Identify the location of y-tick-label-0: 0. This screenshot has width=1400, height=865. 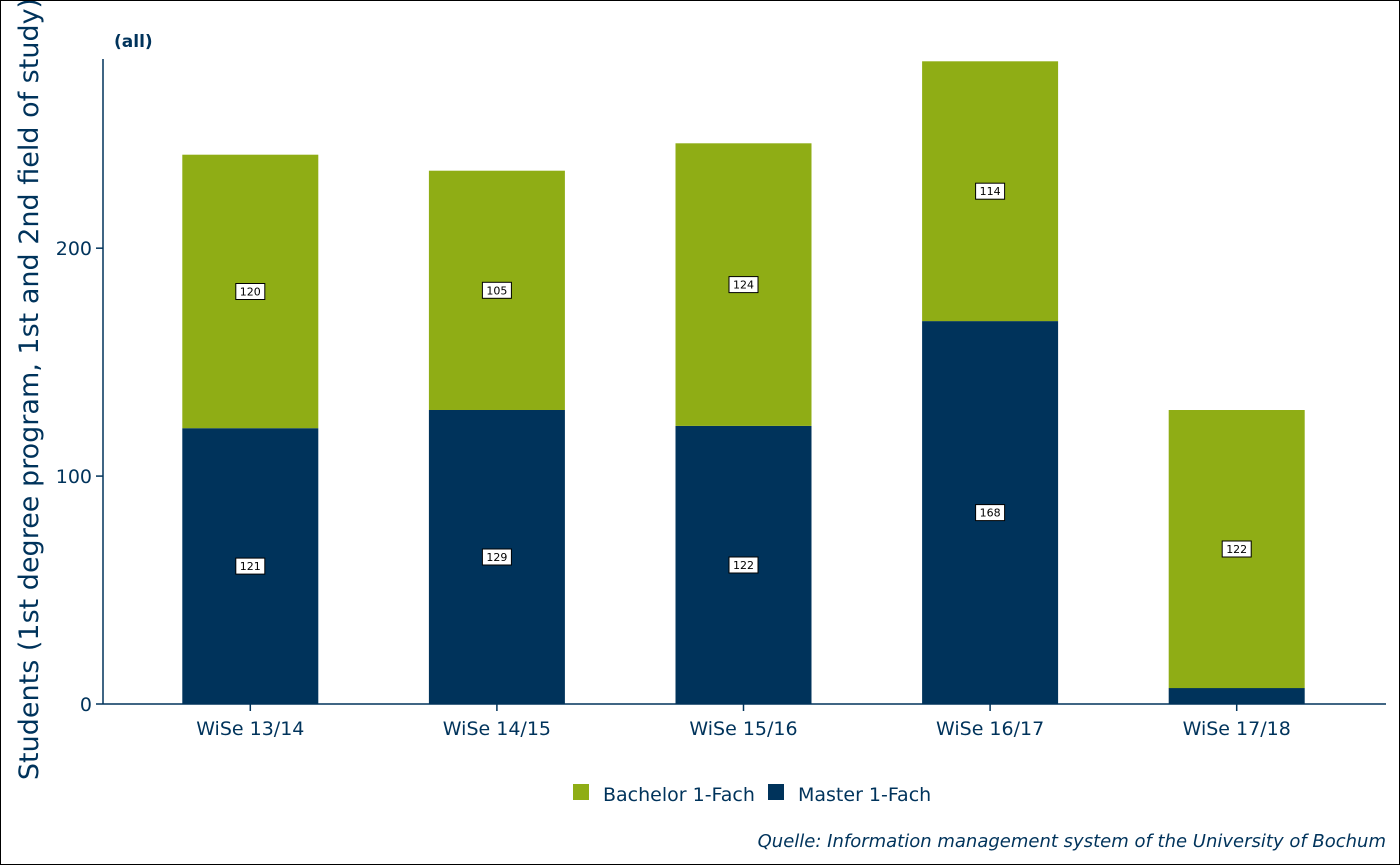
(86, 705).